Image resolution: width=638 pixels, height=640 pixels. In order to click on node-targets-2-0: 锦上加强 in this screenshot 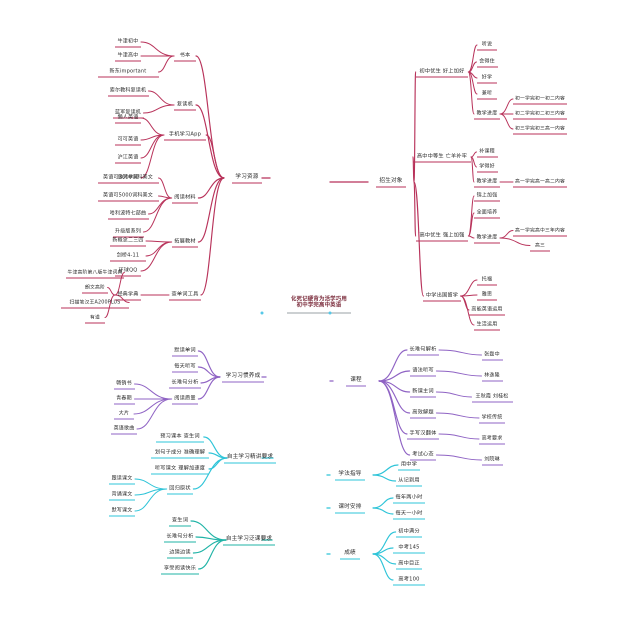, I will do `click(487, 195)`.